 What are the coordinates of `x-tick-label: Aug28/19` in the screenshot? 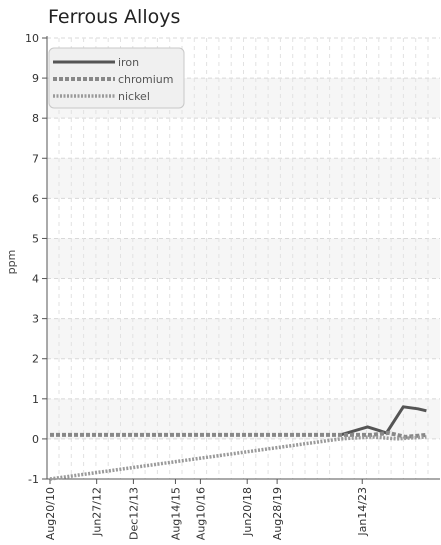 It's located at (277, 513).